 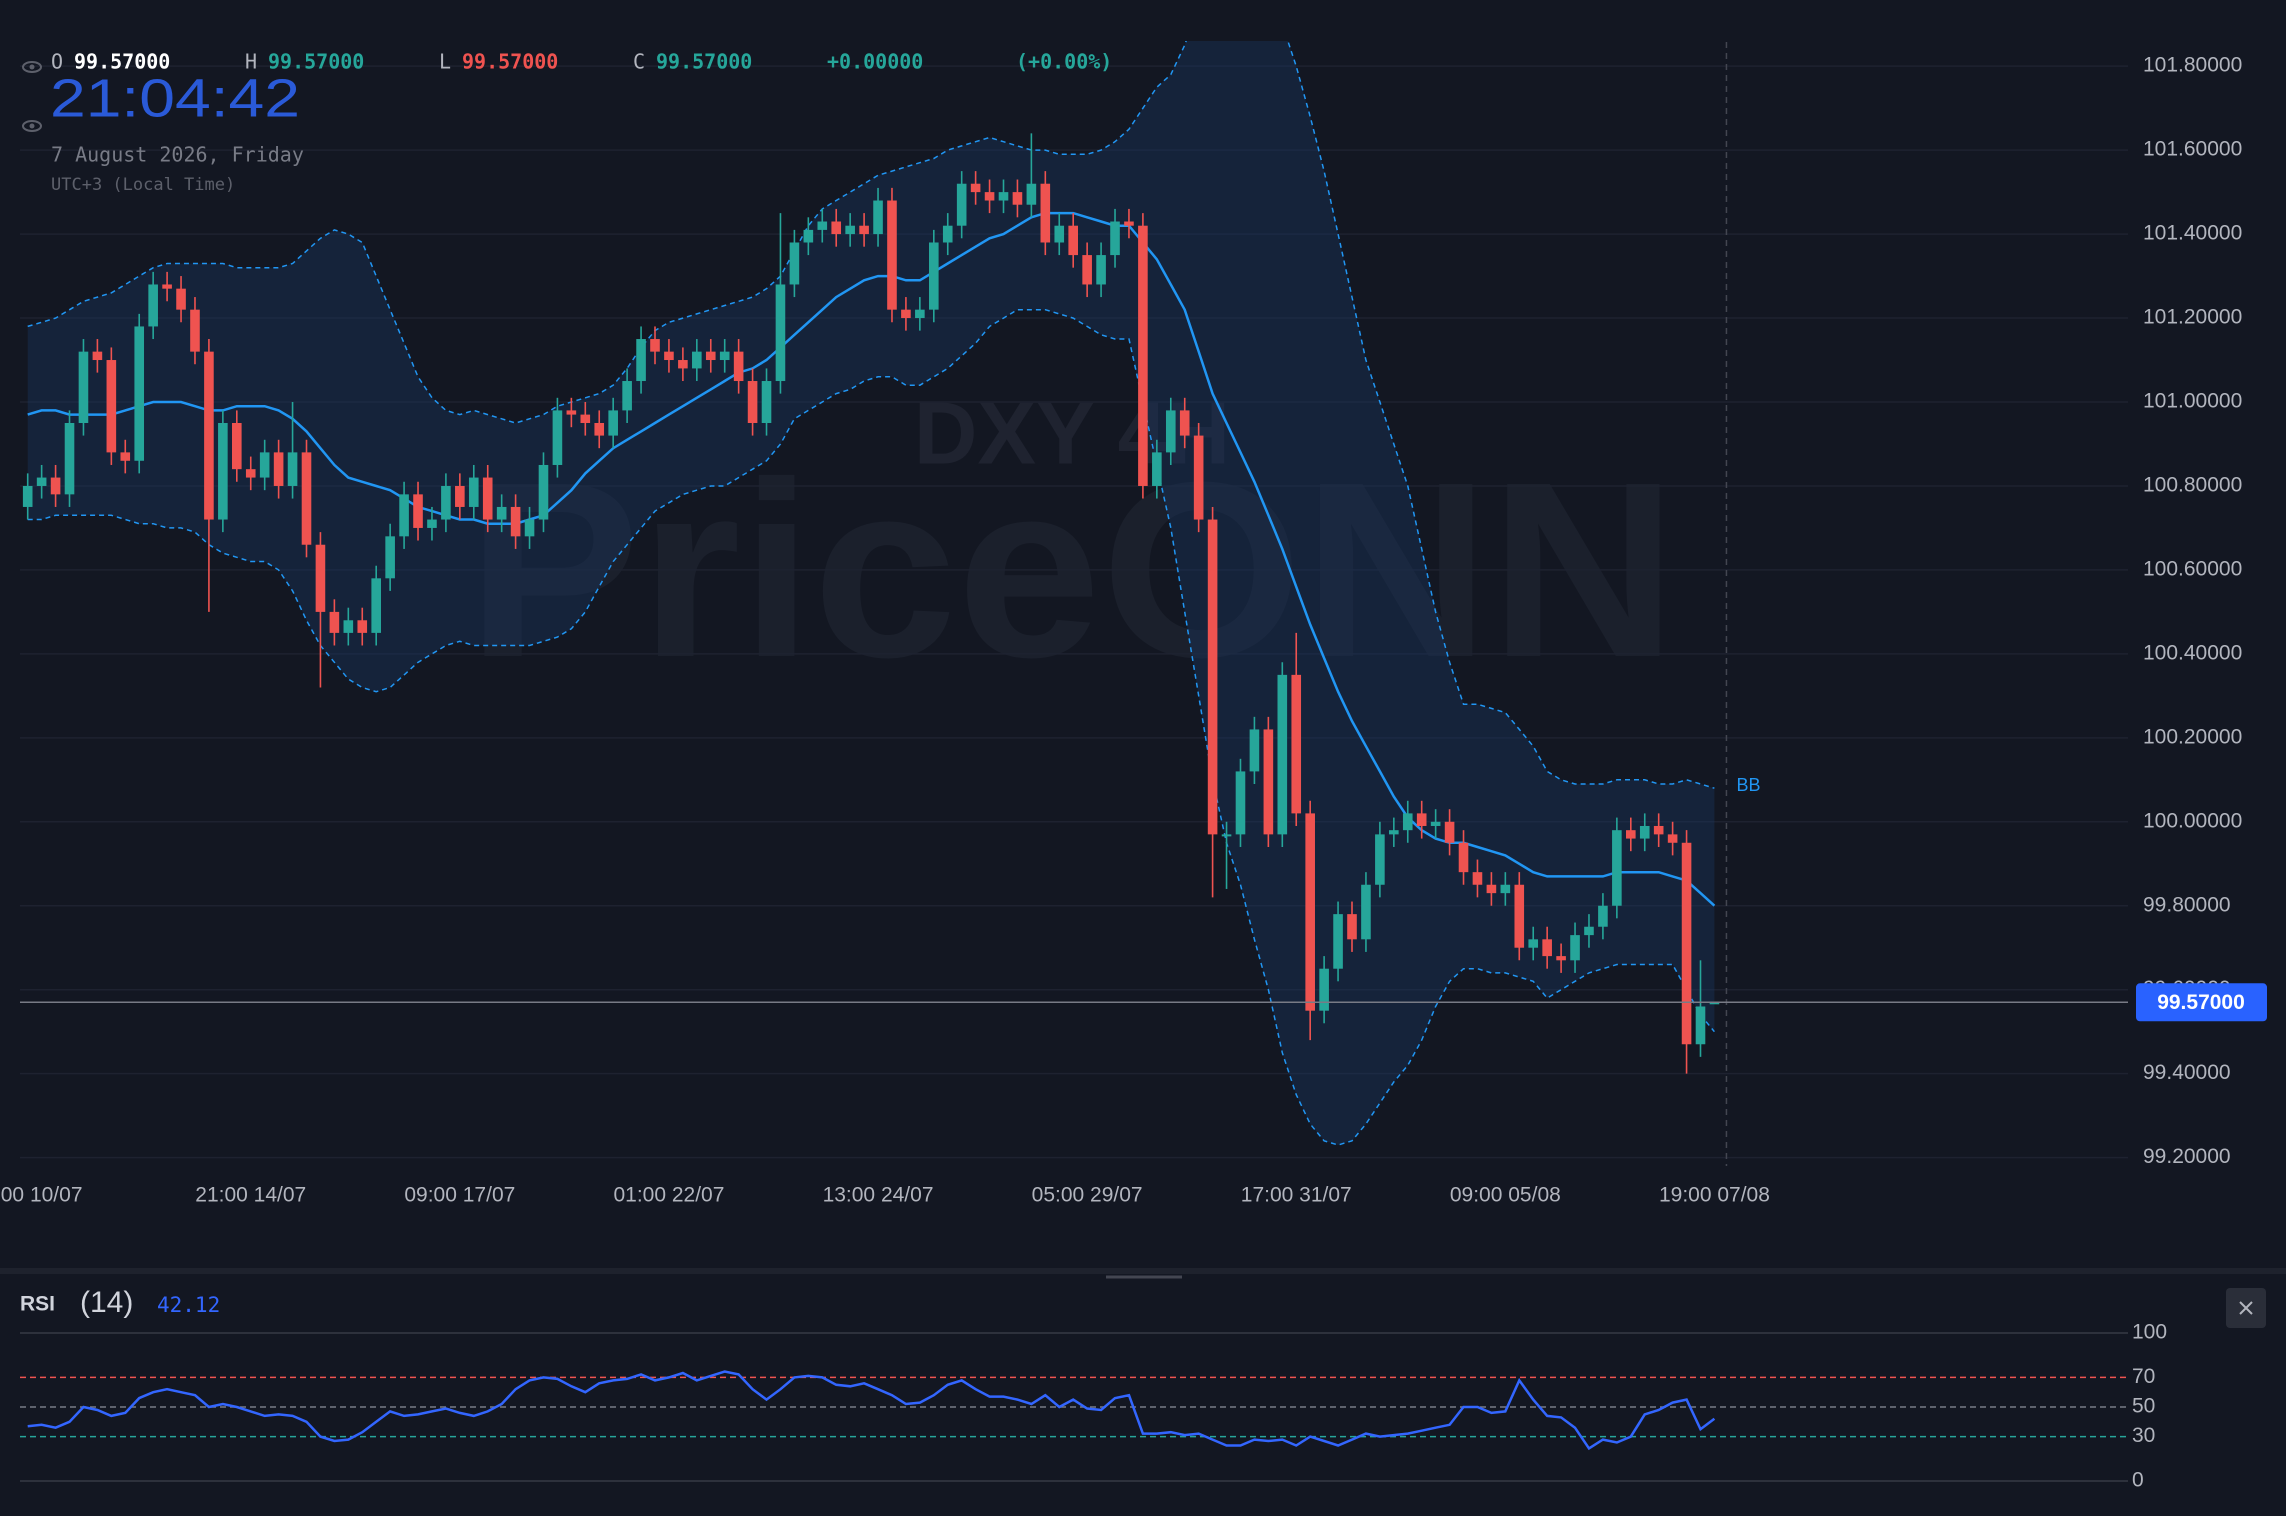 What do you see at coordinates (2192, 485) in the screenshot?
I see `y-tick-label: 100.80000` at bounding box center [2192, 485].